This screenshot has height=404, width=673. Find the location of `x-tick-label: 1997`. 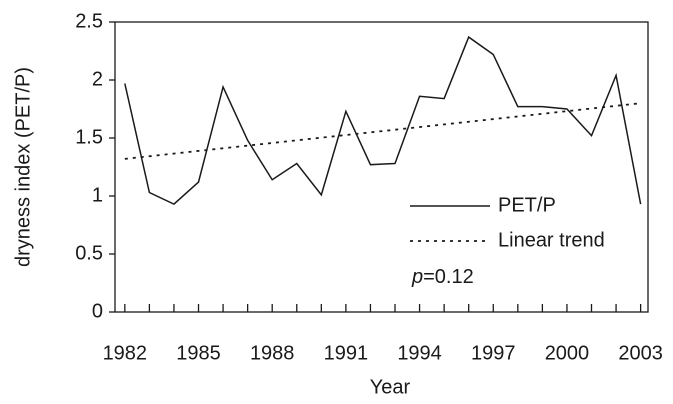

x-tick-label: 1997 is located at coordinates (493, 353).